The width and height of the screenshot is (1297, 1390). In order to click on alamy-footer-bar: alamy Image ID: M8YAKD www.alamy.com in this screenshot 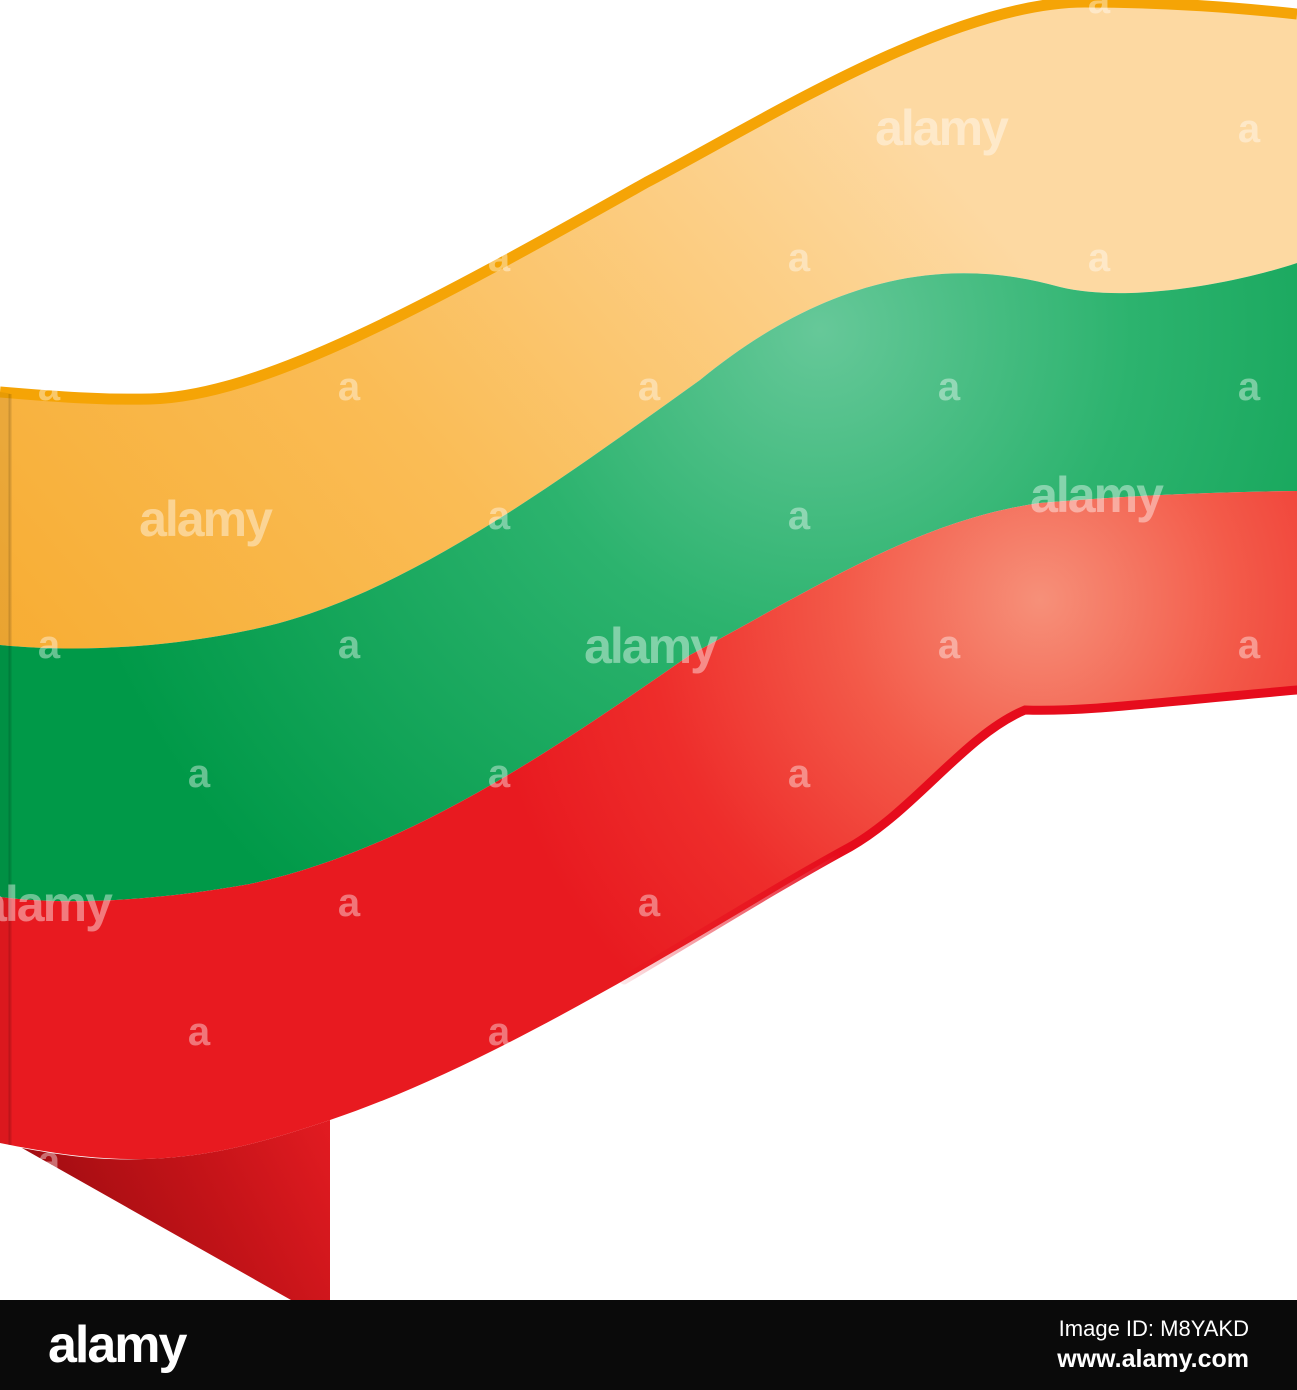, I will do `click(648, 1345)`.